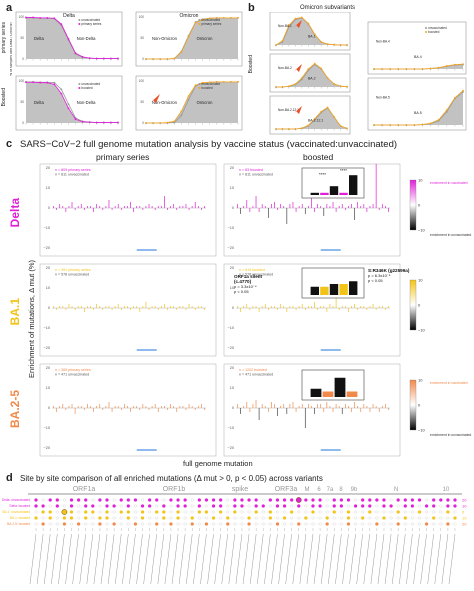  What do you see at coordinates (437, 28) in the screenshot?
I see `panel-b-legend-label: unvaccinated` at bounding box center [437, 28].